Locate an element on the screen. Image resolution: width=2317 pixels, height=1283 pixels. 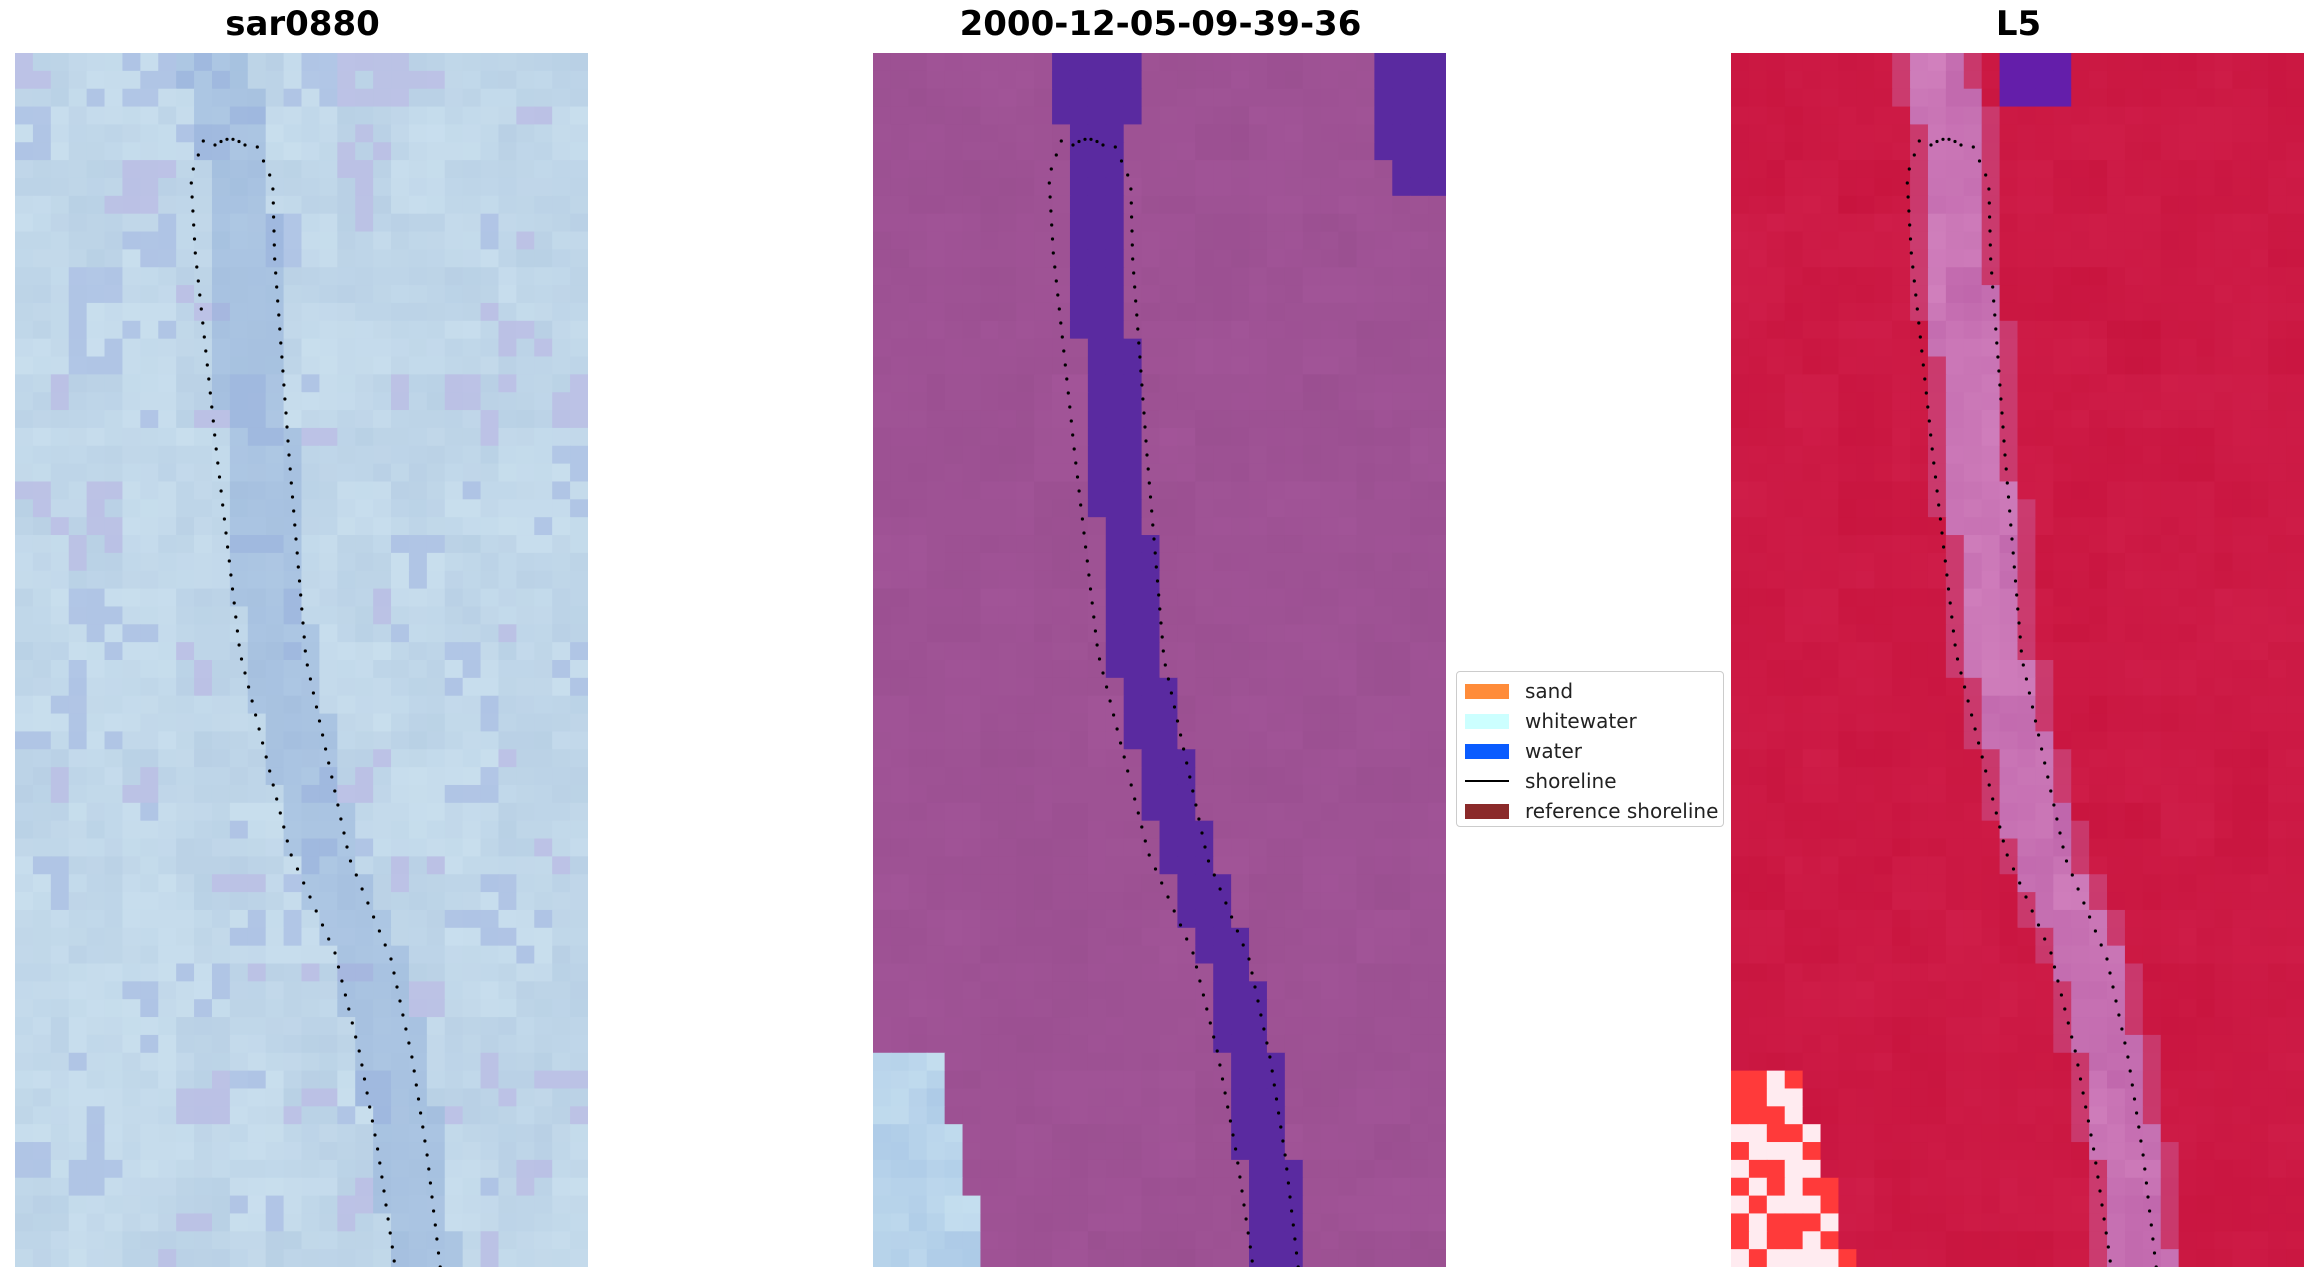
reference-shoreline-swatch-icon is located at coordinates (1487, 811).